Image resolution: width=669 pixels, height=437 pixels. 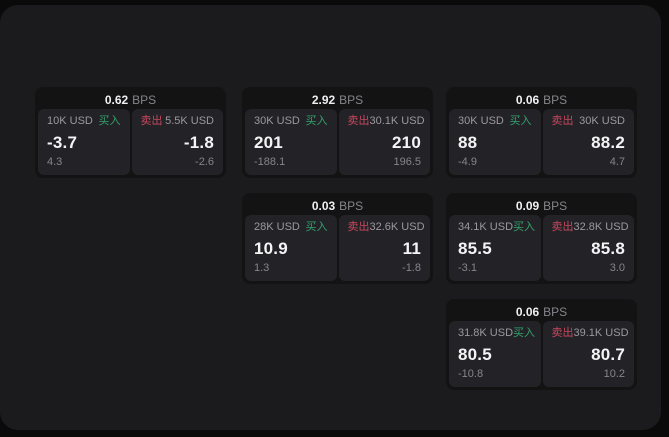 I want to click on buy-size: 28K USD, so click(x=277, y=227).